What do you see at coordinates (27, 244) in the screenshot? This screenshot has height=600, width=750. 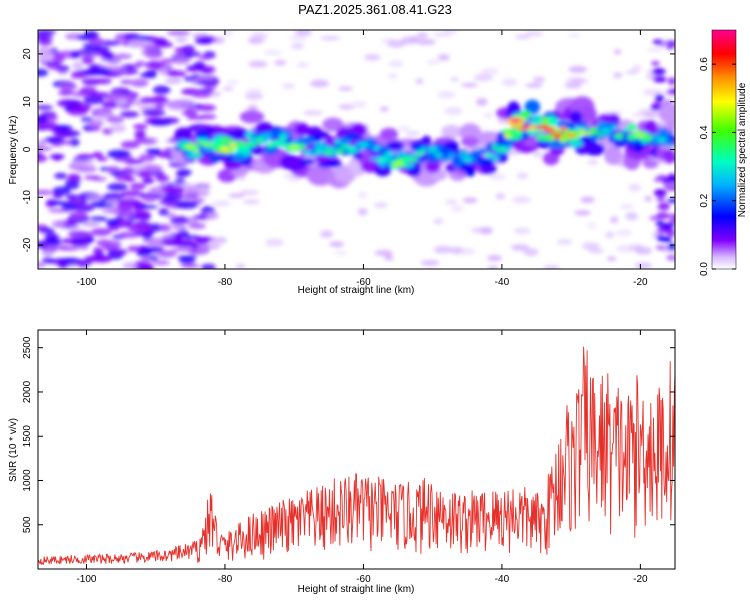 I see `top-y-tick-label: -20` at bounding box center [27, 244].